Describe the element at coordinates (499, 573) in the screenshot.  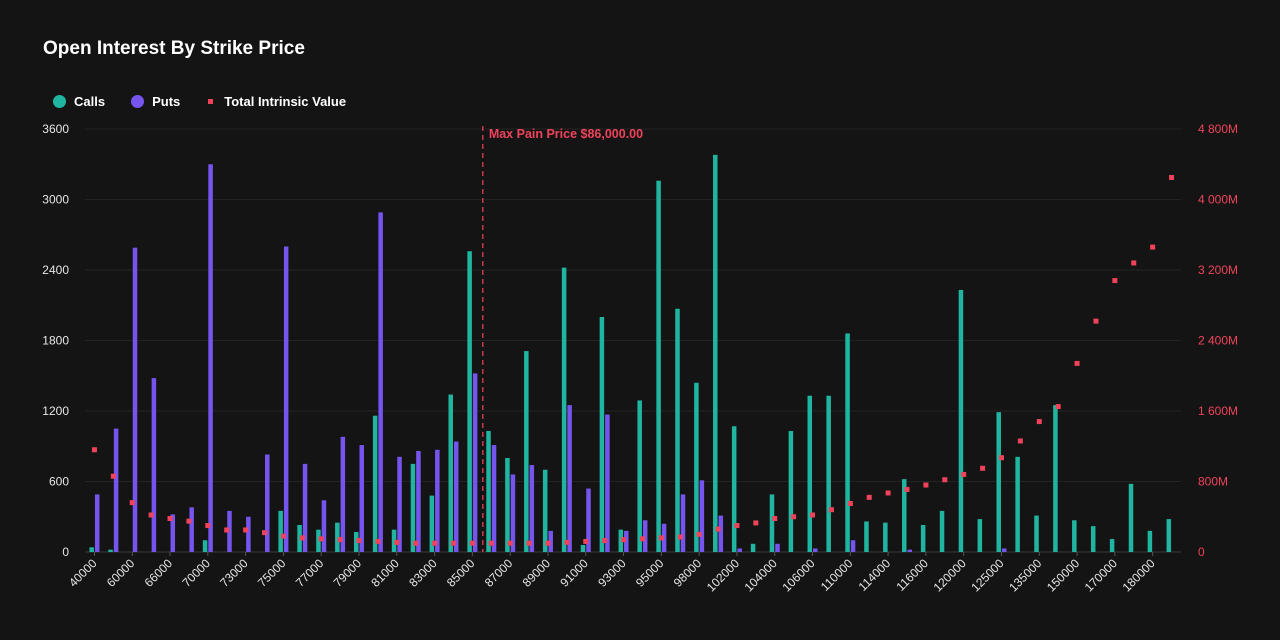
I see `x-tick-label: 87000` at that location.